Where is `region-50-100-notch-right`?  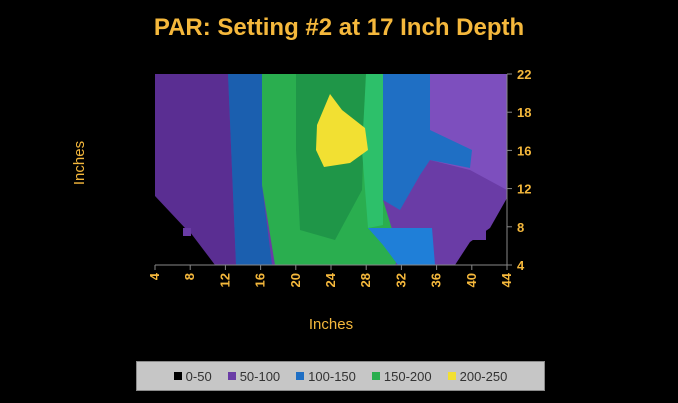 region-50-100-notch-right is located at coordinates (479, 234).